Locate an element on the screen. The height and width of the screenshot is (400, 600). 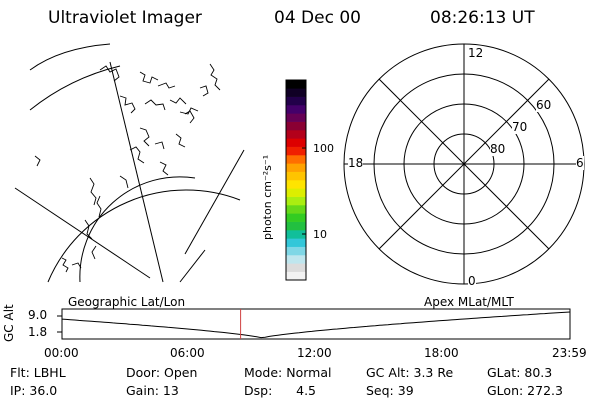
info-door: Door: Open is located at coordinates (162, 372).